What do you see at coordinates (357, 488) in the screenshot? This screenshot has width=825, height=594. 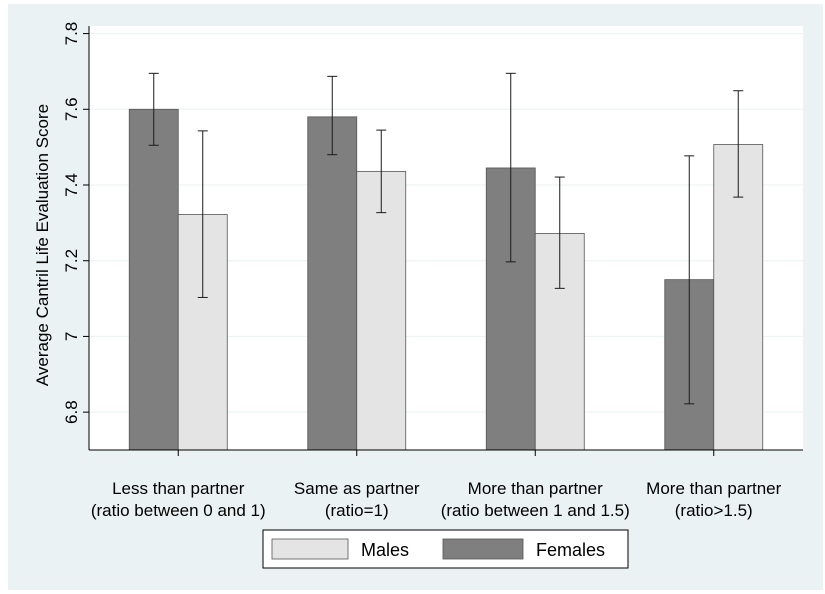 I see `x-tick-label: Same as partner` at bounding box center [357, 488].